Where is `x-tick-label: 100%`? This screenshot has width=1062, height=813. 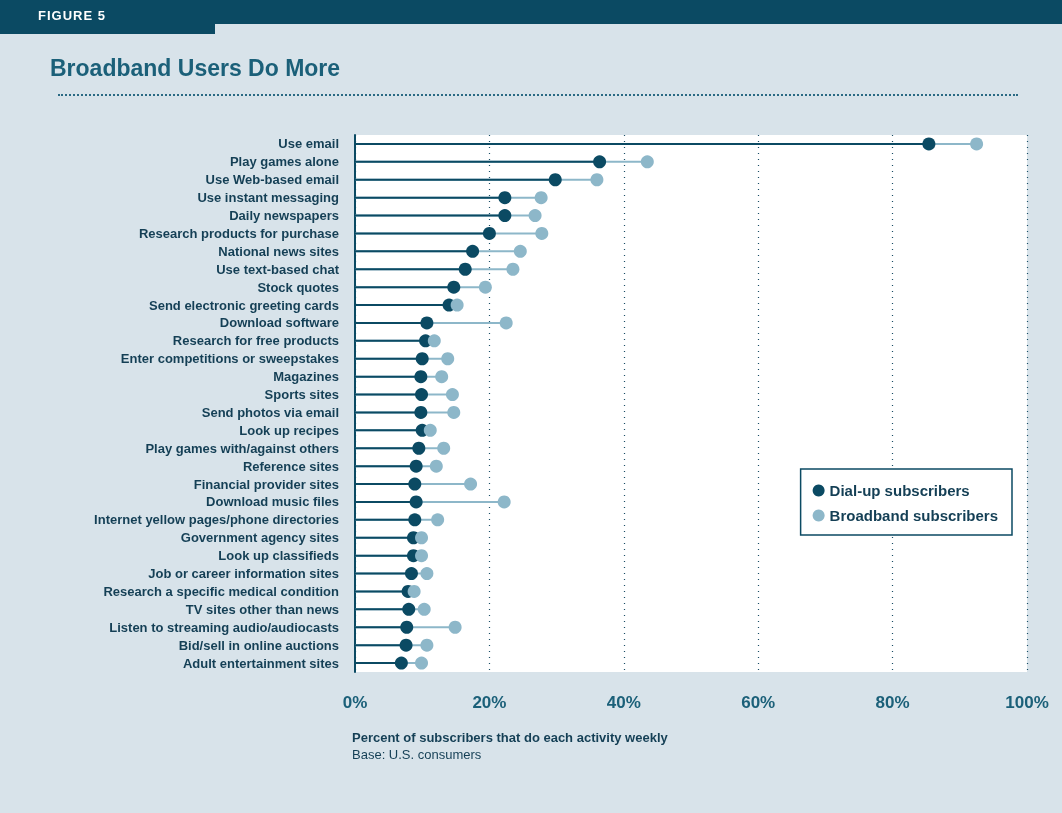
x-tick-label: 100% is located at coordinates (1027, 702).